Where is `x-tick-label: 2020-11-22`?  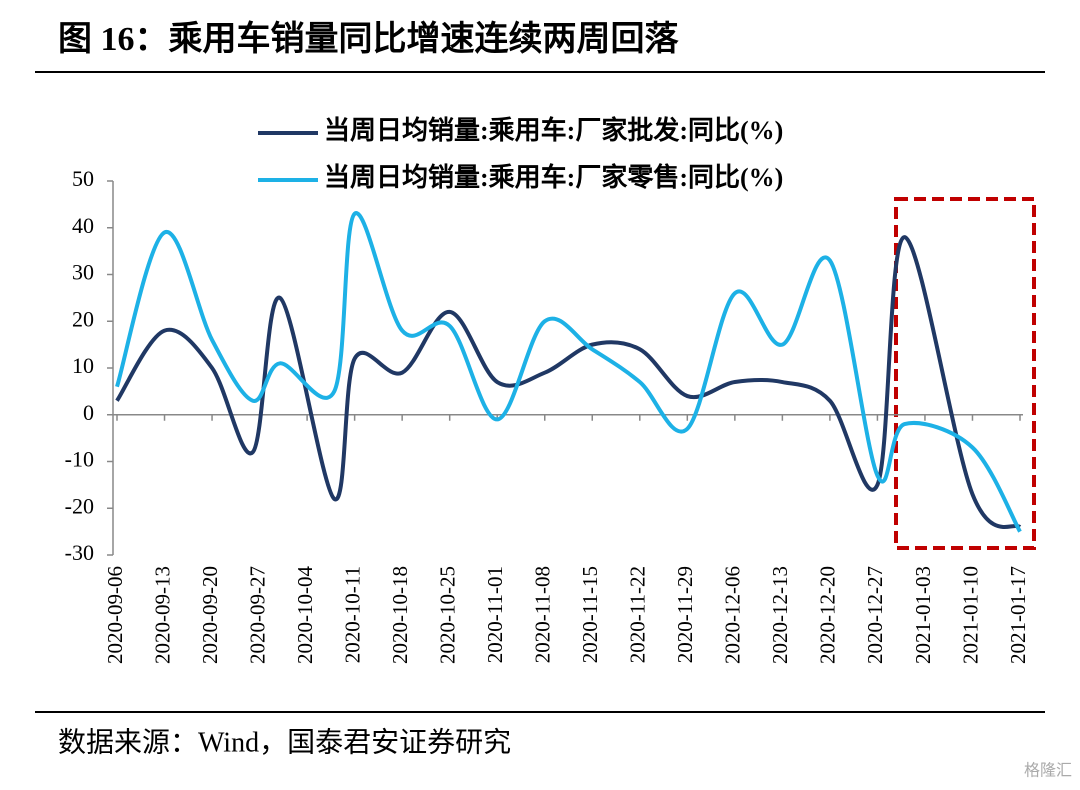
x-tick-label: 2020-11-22 is located at coordinates (638, 614).